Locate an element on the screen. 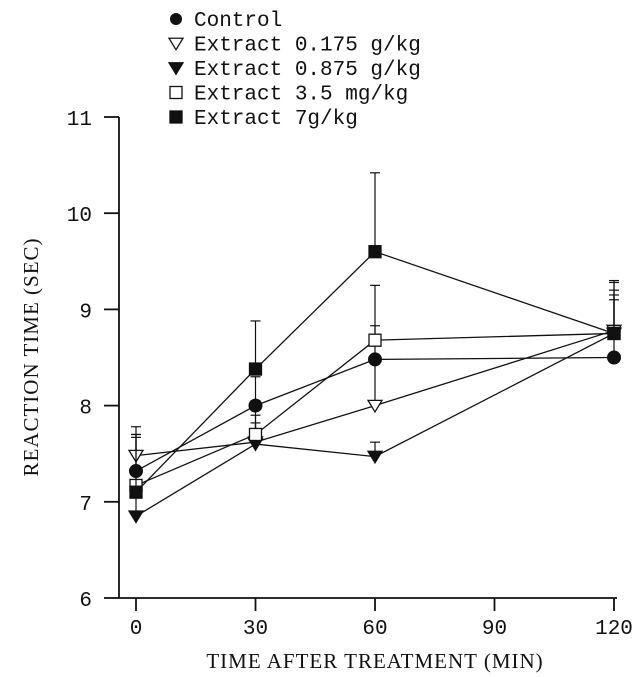 This screenshot has height=677, width=644. x-axis-title: TIME AFTER TREATMENT (MIN) is located at coordinates (374, 661).